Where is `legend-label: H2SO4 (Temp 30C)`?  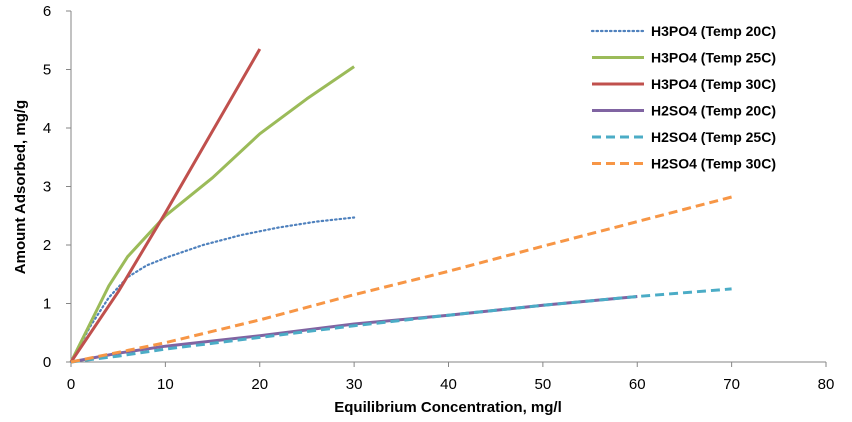 legend-label: H2SO4 (Temp 30C) is located at coordinates (713, 164).